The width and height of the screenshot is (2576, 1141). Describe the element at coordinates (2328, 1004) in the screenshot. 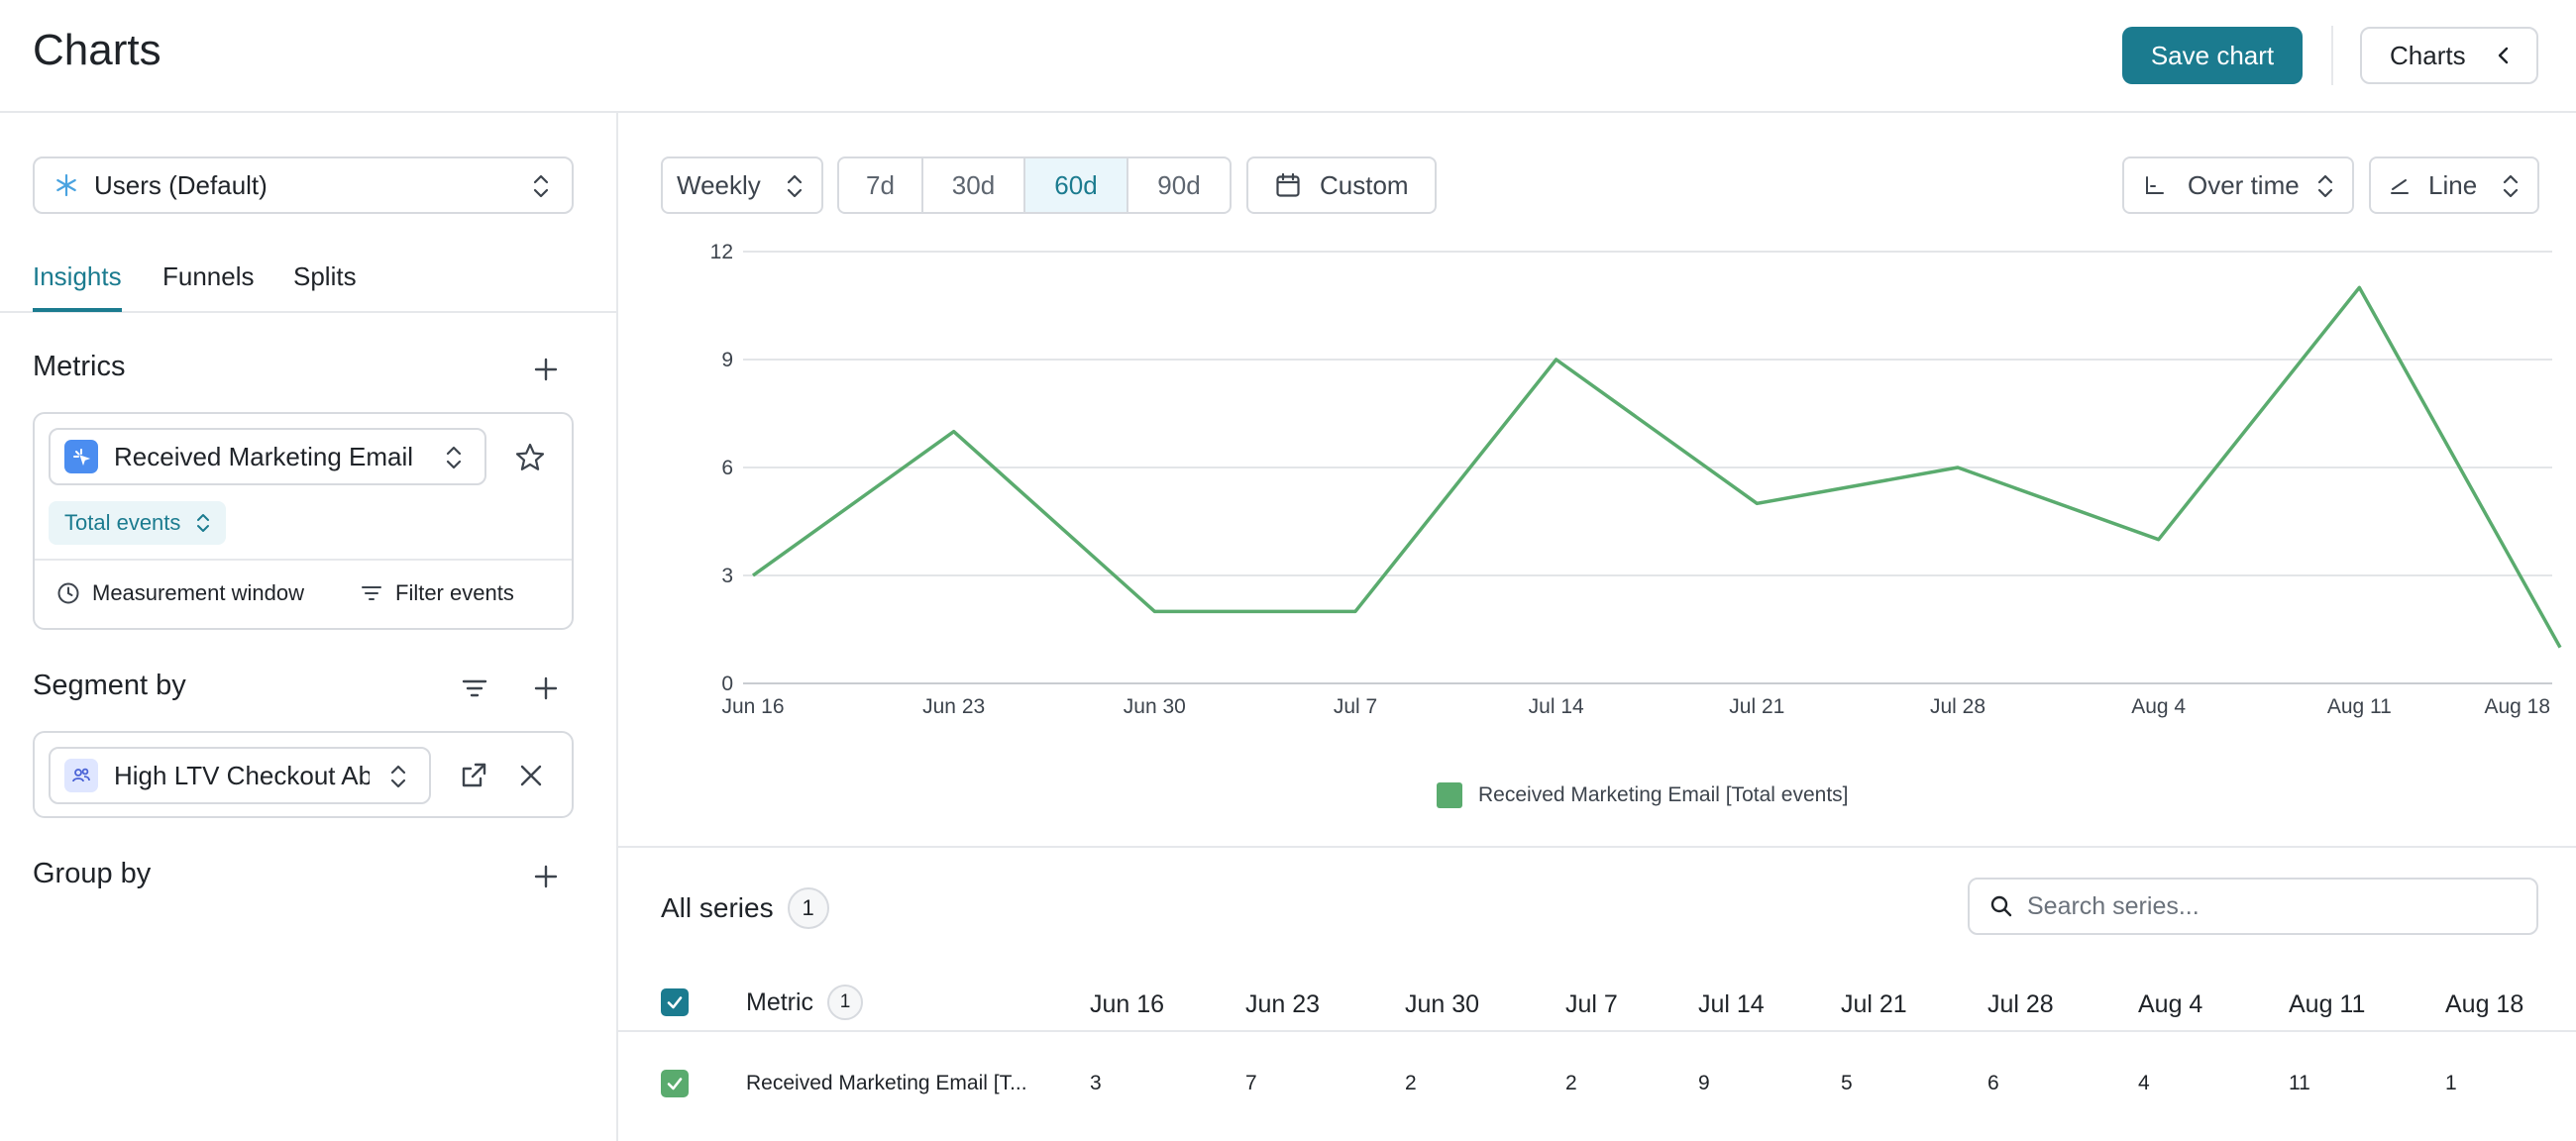

I see `date-column-header: Aug 11` at that location.